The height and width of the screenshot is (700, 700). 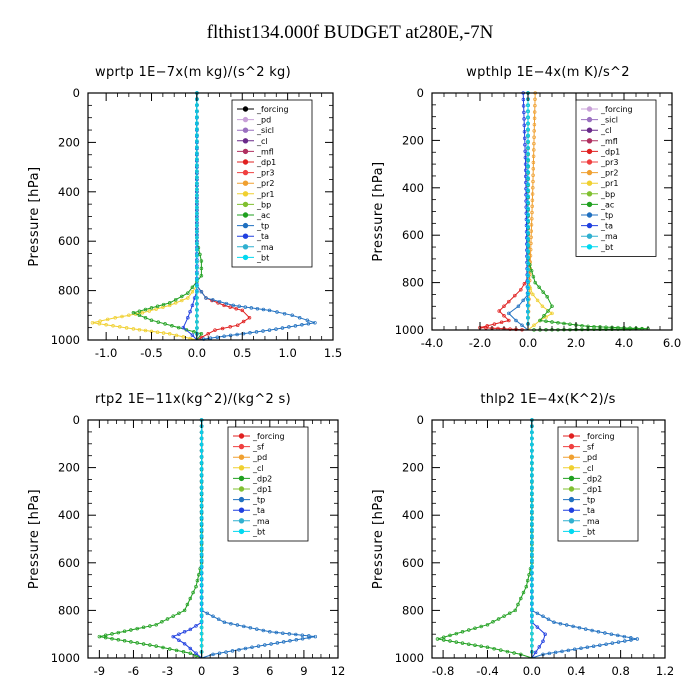 What do you see at coordinates (592, 489) in the screenshot?
I see `legend-label: _dp1` at bounding box center [592, 489].